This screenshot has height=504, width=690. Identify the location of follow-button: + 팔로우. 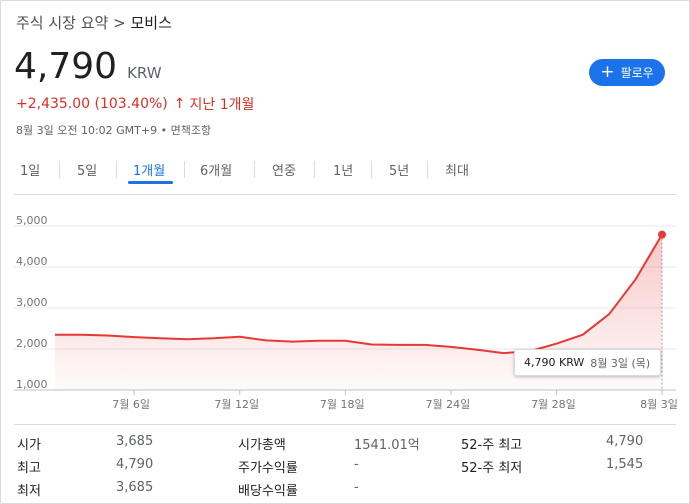
(627, 72).